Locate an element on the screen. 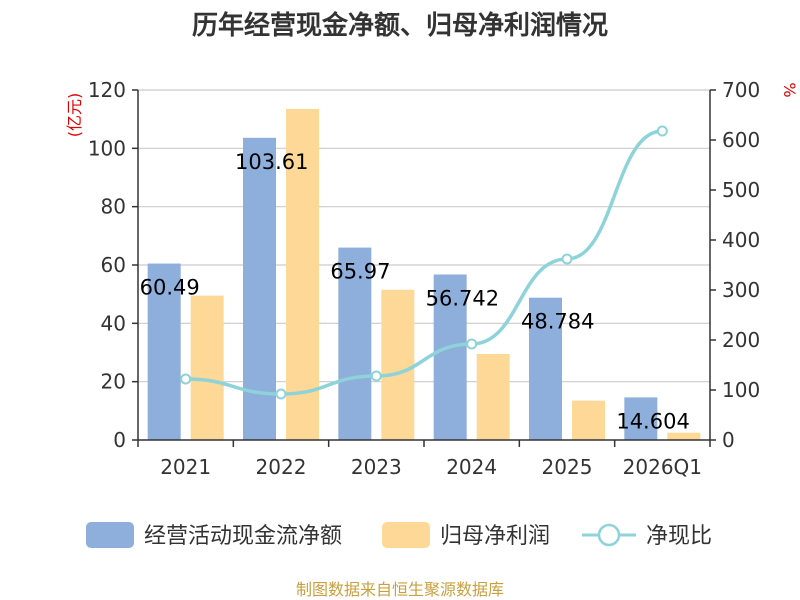 Image resolution: width=800 pixels, height=600 pixels. left-tick-label: 100 is located at coordinates (107, 148).